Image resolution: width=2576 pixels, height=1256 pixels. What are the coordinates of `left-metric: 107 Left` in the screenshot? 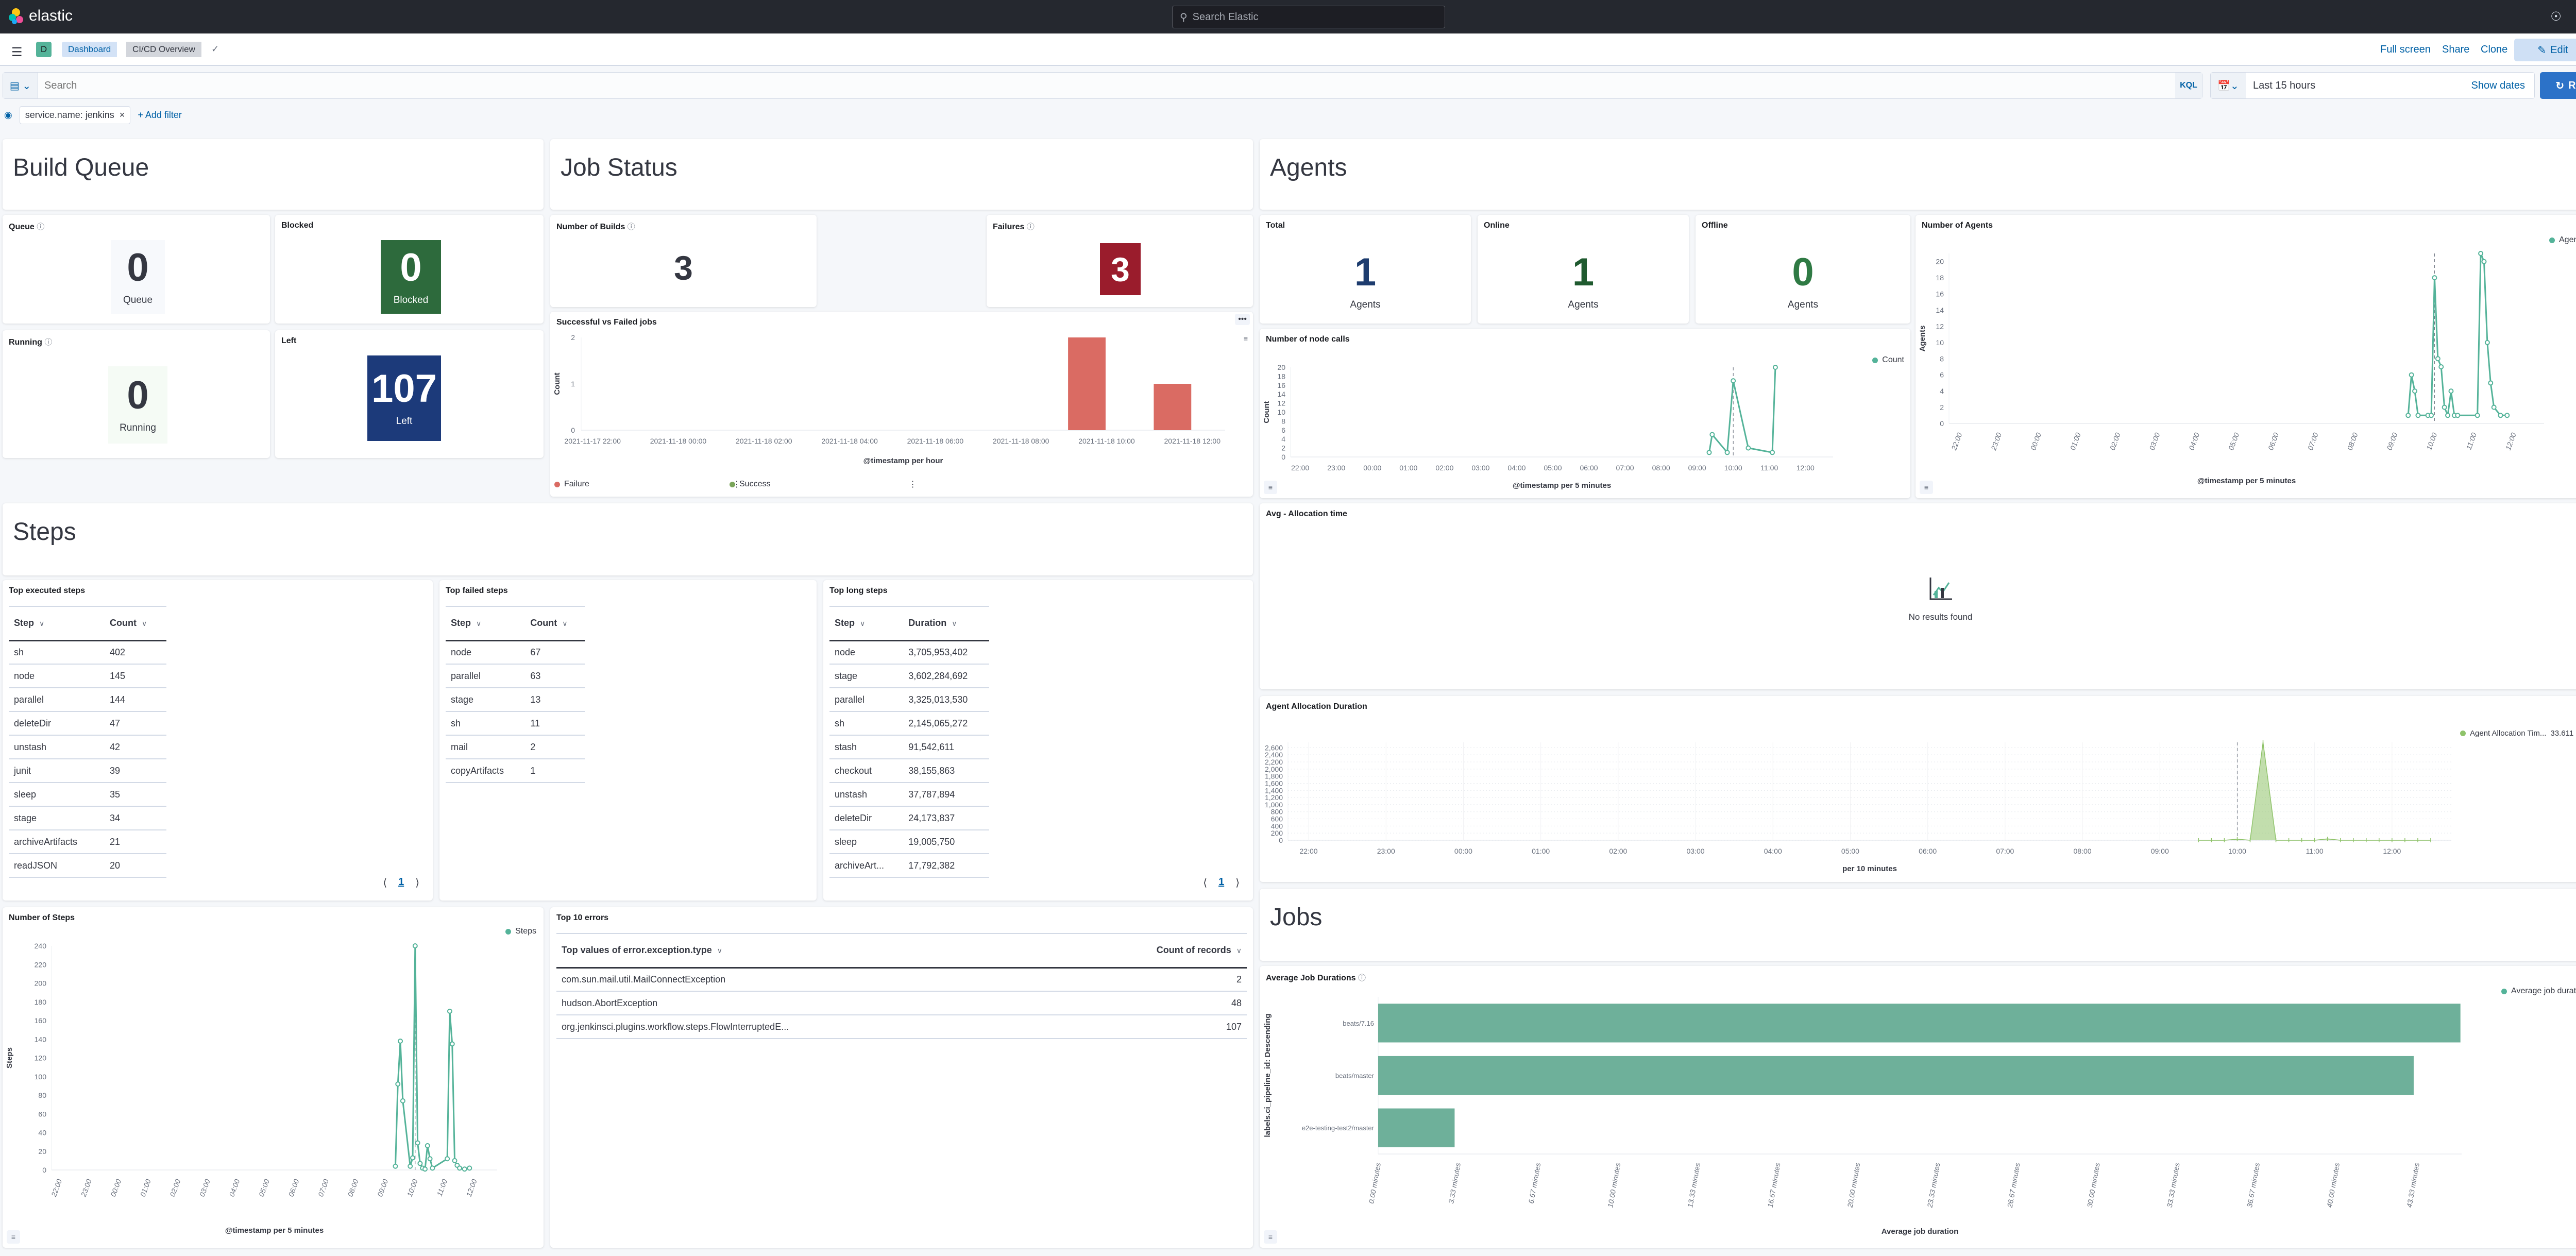 It's located at (404, 398).